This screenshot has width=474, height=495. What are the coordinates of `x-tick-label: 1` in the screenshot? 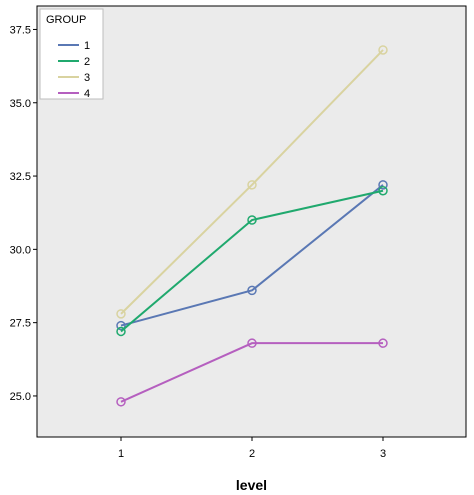 It's located at (121, 454).